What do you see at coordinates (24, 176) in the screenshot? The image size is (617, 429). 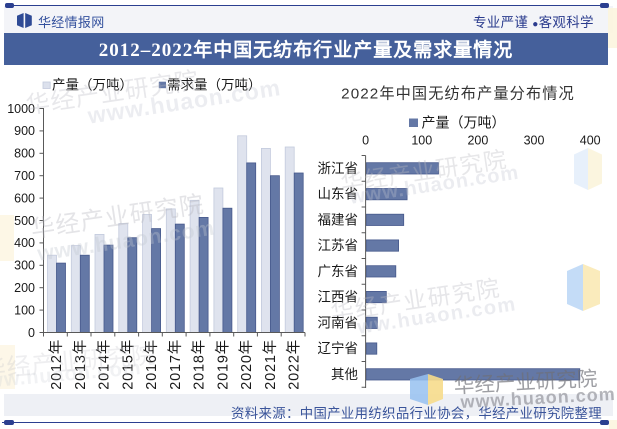 I see `svg-text: 700` at bounding box center [24, 176].